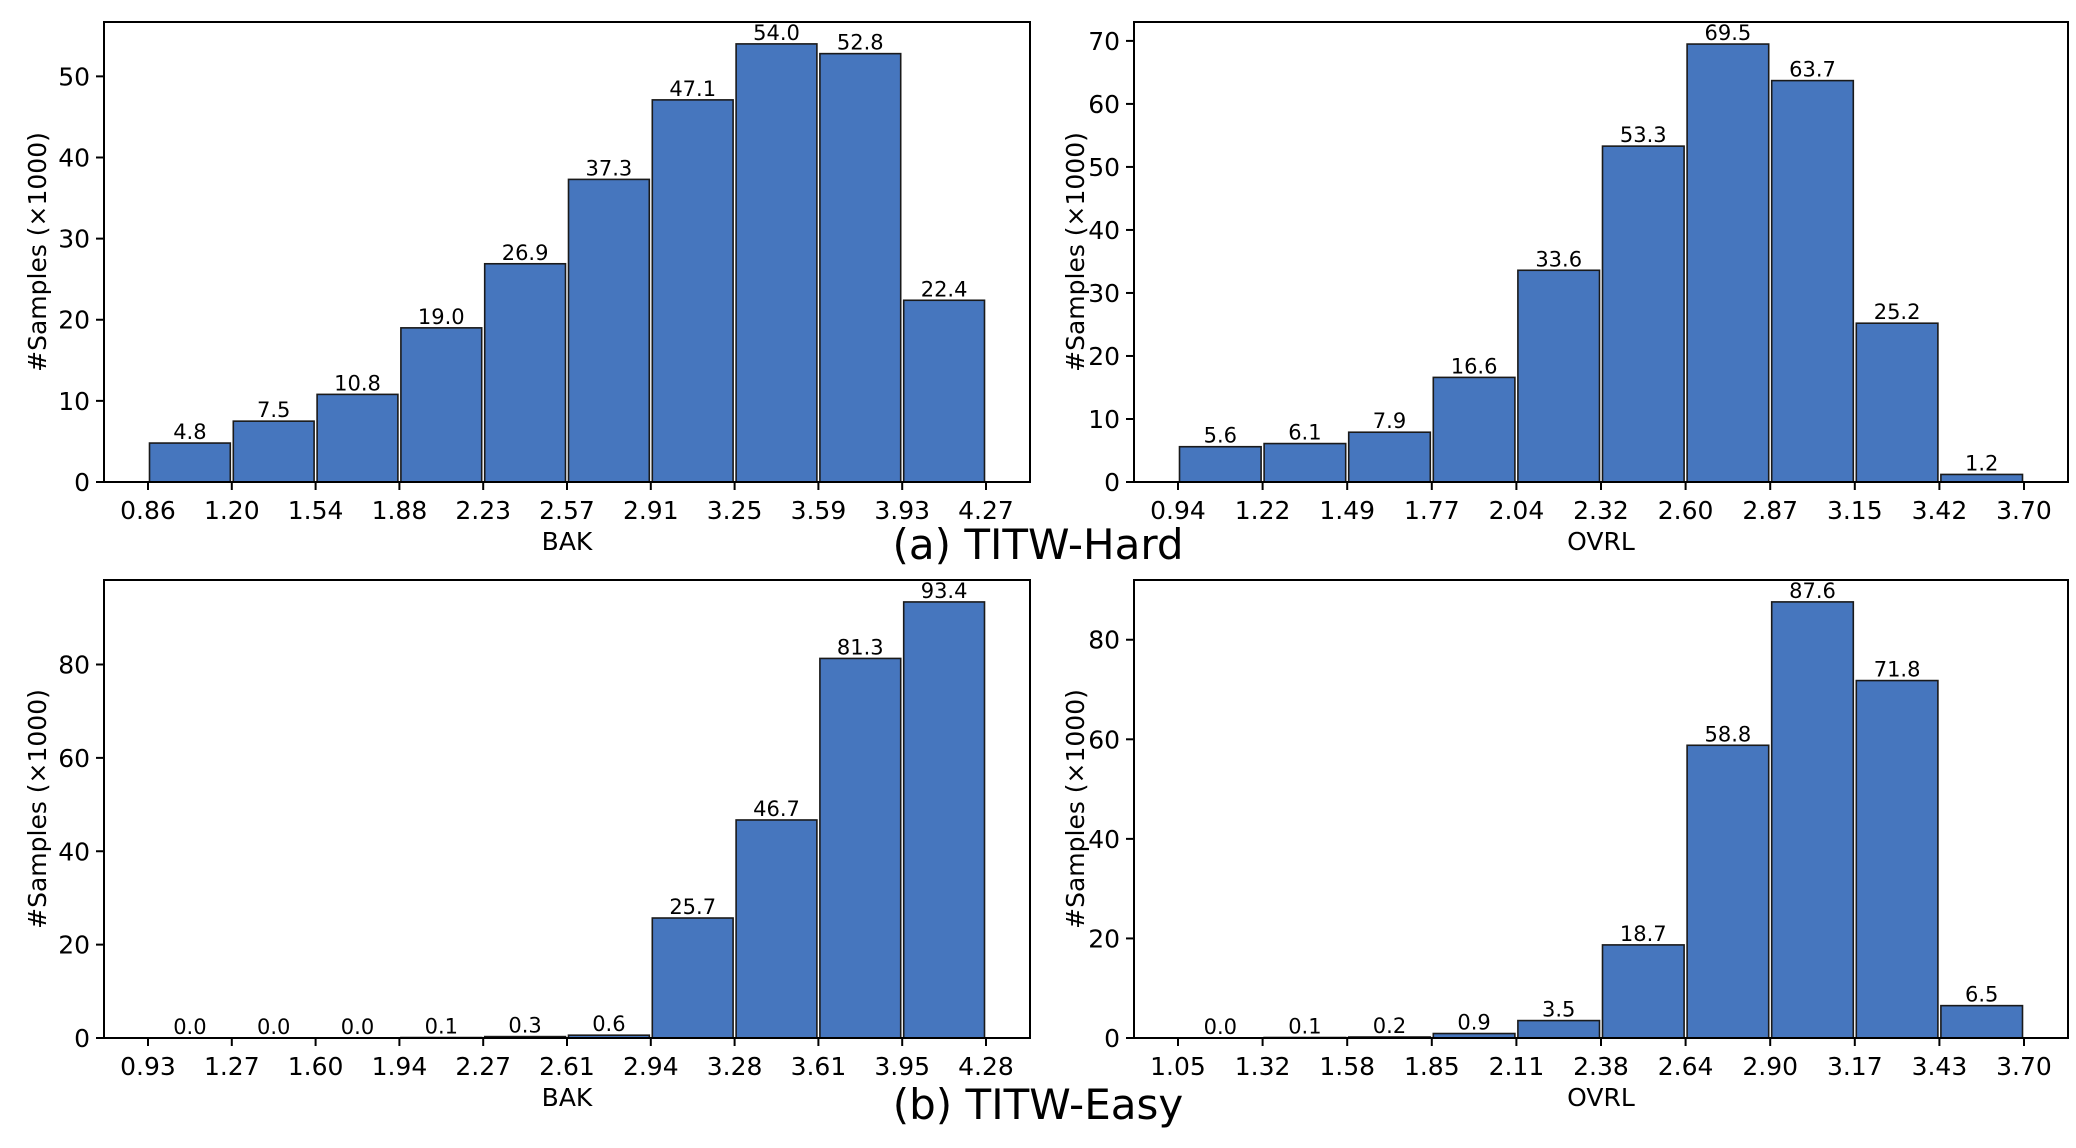 The image size is (2076, 1148). Describe the element at coordinates (567, 1066) in the screenshot. I see `x-tick-label: 2.61` at that location.